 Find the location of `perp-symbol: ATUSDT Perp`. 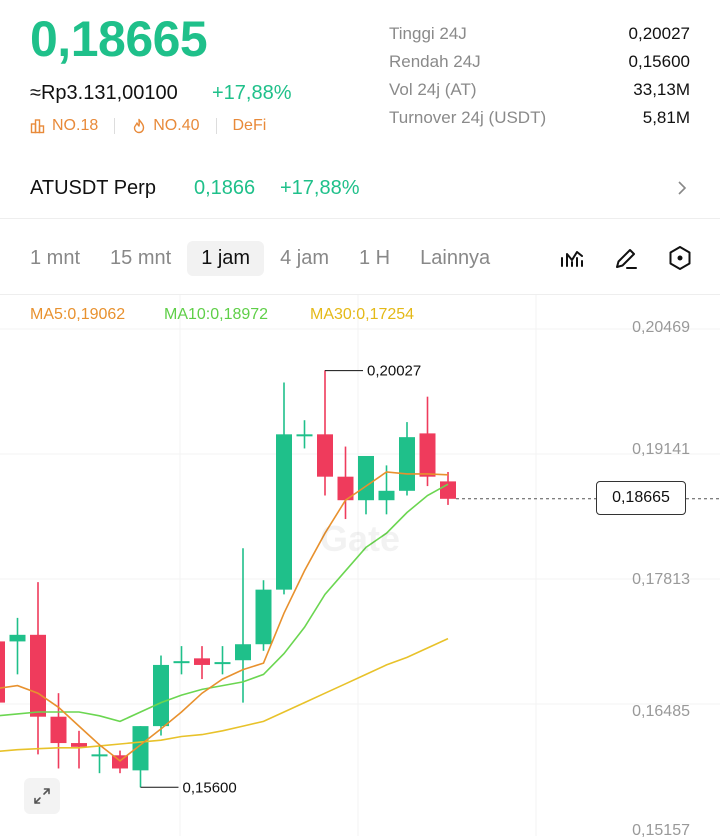

perp-symbol: ATUSDT Perp is located at coordinates (93, 188).